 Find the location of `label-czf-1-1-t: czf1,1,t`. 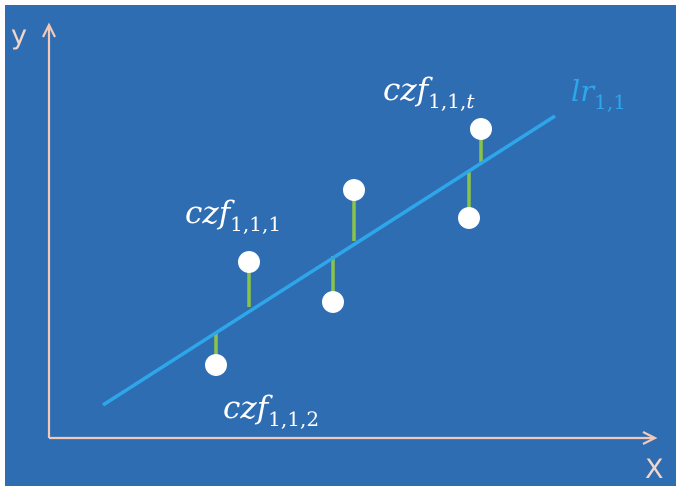

label-czf-1-1-t: czf1,1,t is located at coordinates (429, 92).